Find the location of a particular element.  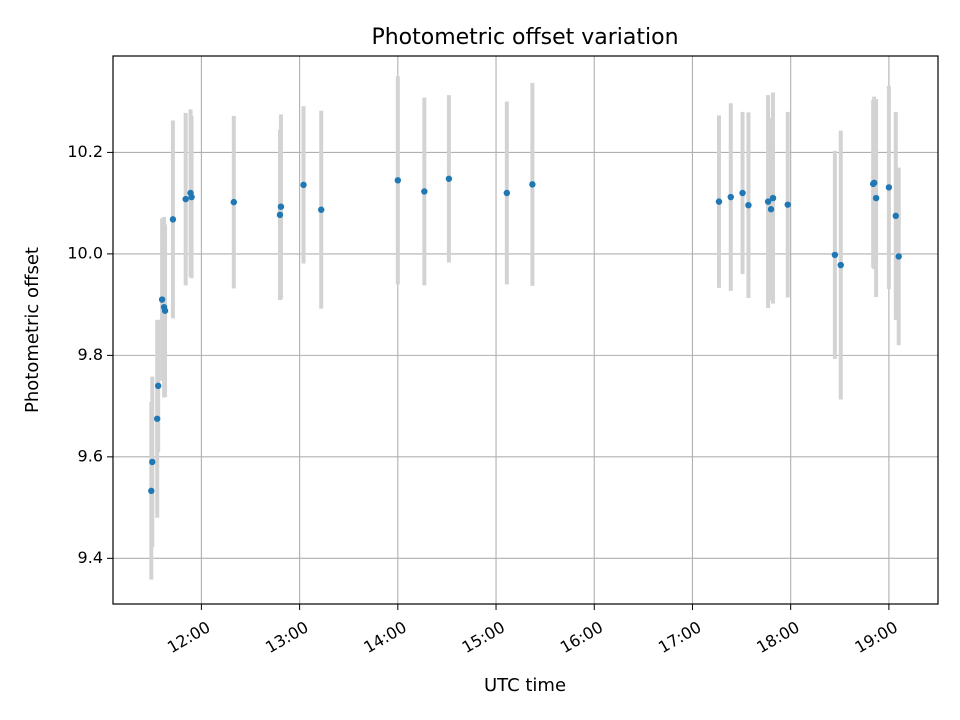

y-axis-ticks: 9.4 9.6 9.8 10.0 10.2 is located at coordinates (90, 354).